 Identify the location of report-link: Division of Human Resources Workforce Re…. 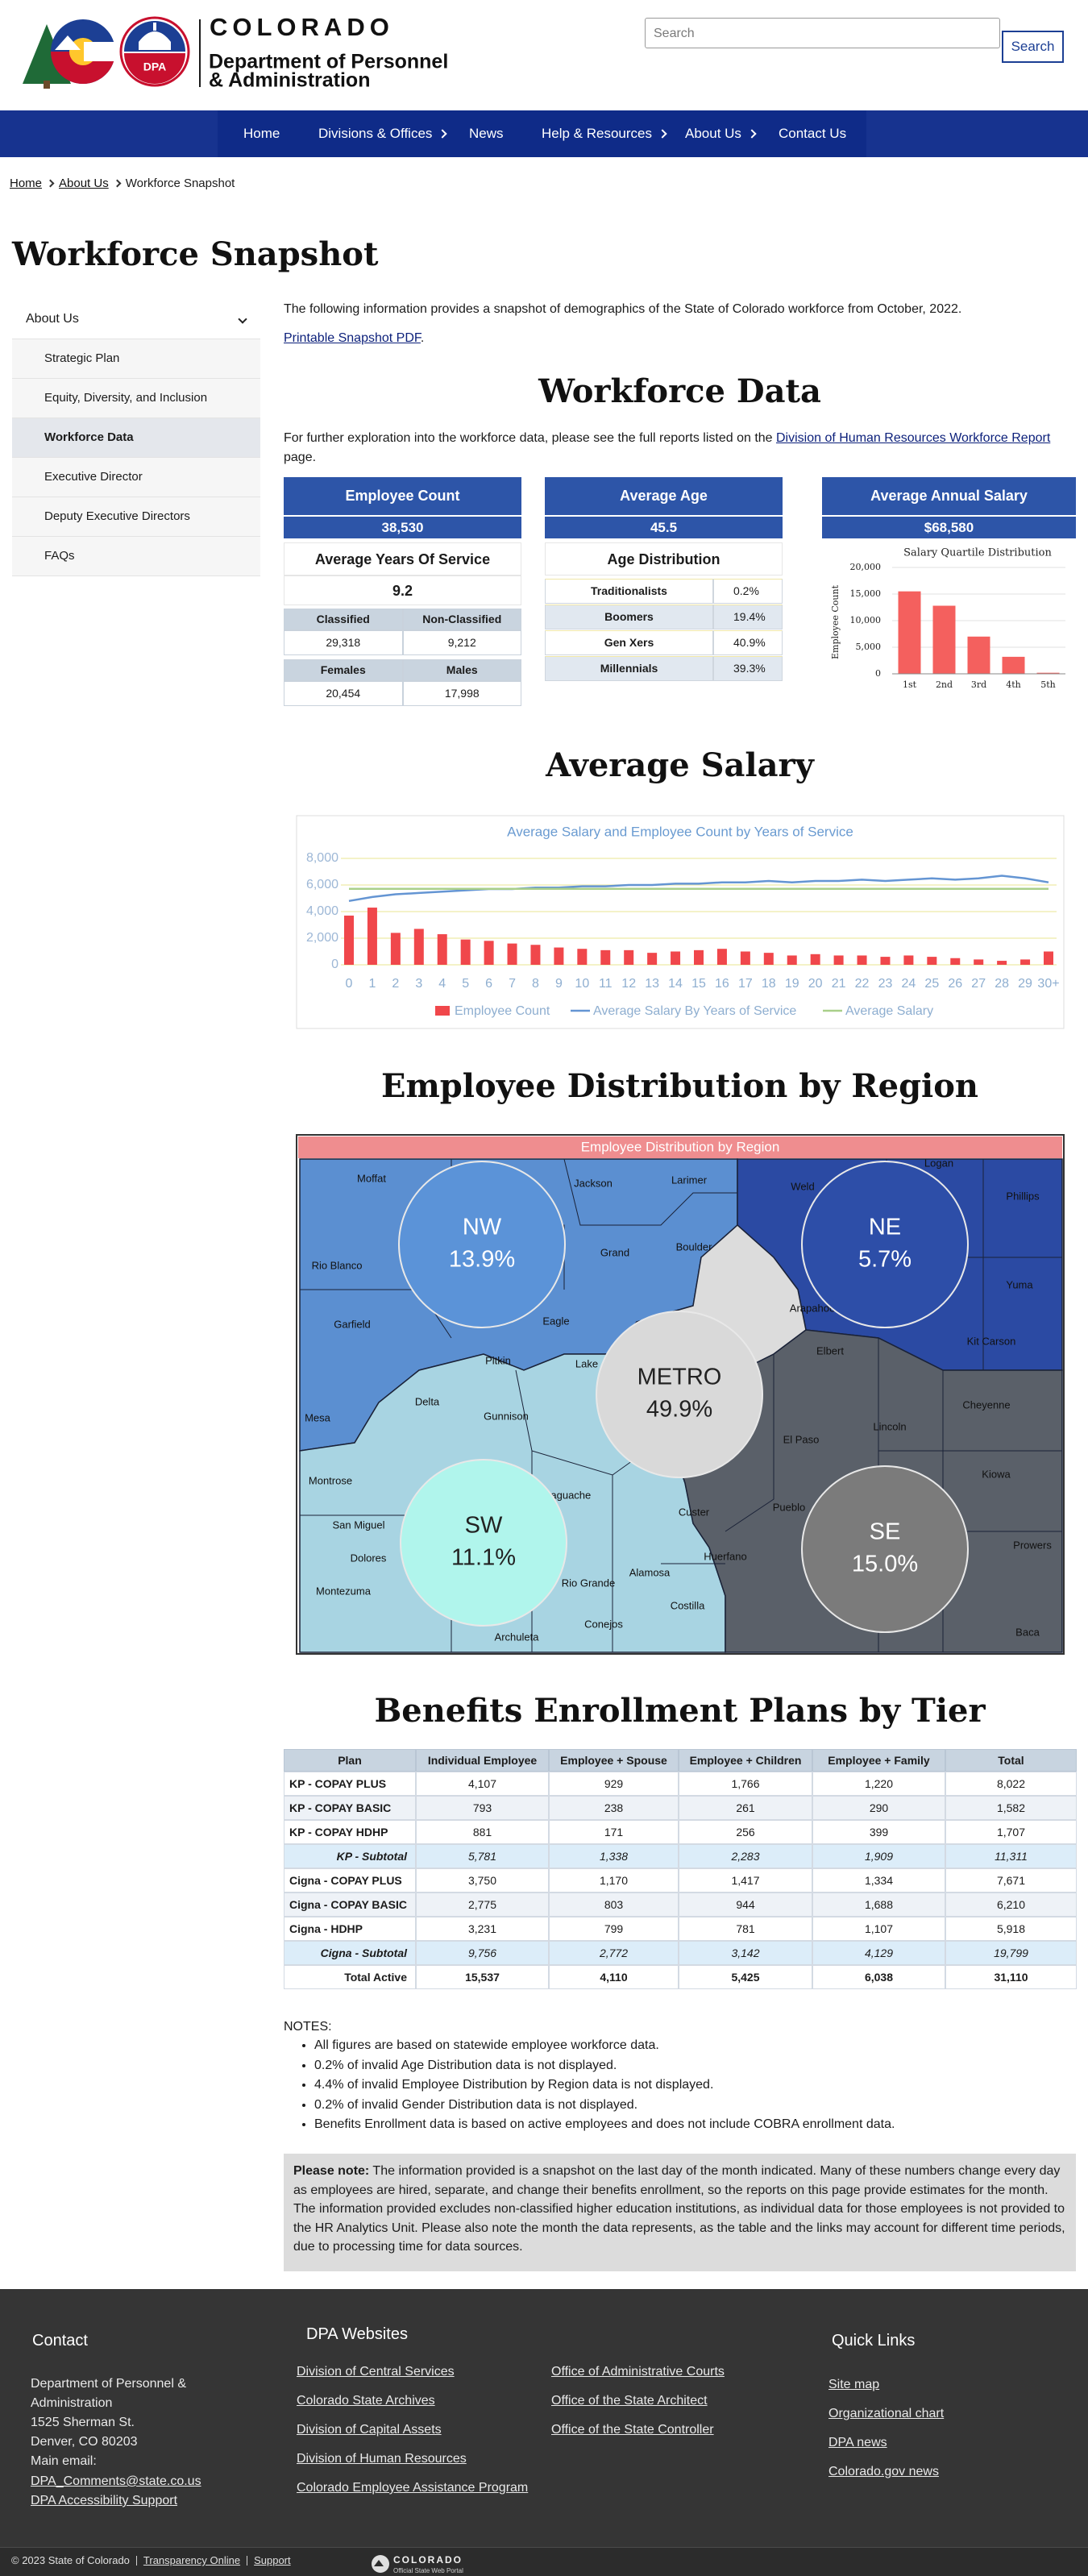
(913, 438).